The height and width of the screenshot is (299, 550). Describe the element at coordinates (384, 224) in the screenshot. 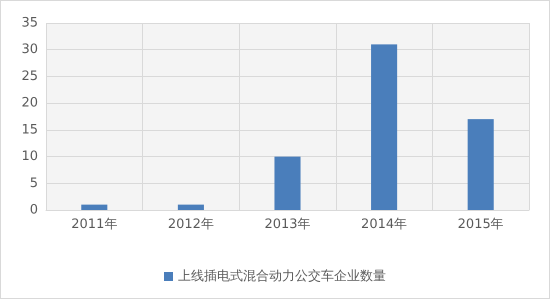

I see `x-tick-label: 2014年` at that location.